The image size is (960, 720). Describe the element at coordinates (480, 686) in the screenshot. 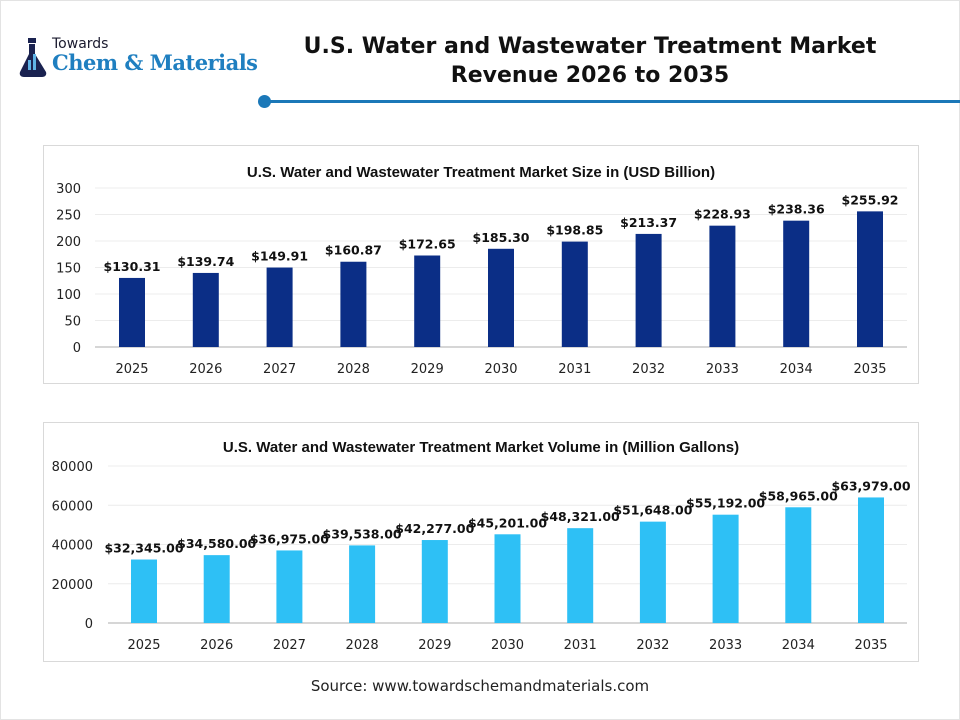

I see `source-note: Source: www.towardschemandmaterials.com` at that location.